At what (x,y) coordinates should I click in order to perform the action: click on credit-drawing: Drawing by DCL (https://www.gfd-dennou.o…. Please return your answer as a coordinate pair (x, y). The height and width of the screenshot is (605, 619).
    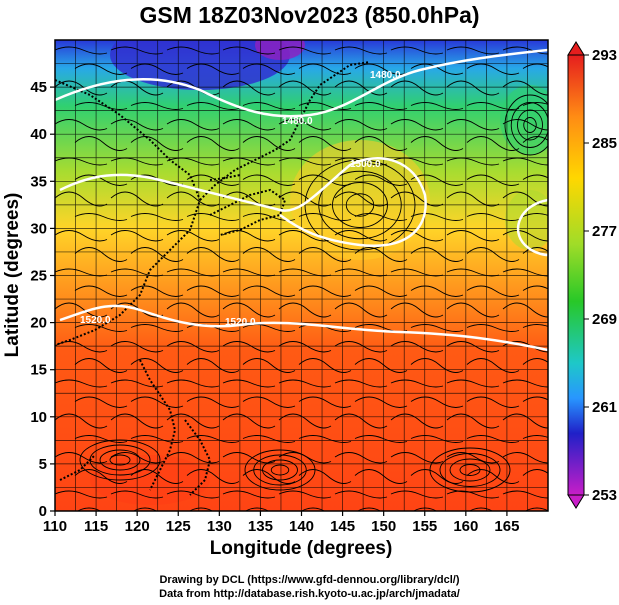
    Looking at the image, I should click on (309, 580).